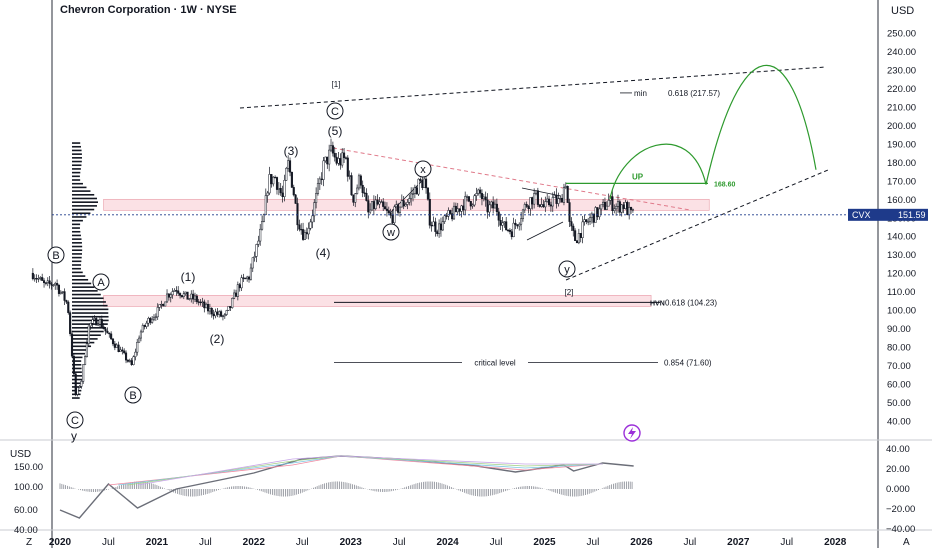 The height and width of the screenshot is (555, 932). What do you see at coordinates (391, 232) in the screenshot?
I see `wave-label-w-circle` at bounding box center [391, 232].